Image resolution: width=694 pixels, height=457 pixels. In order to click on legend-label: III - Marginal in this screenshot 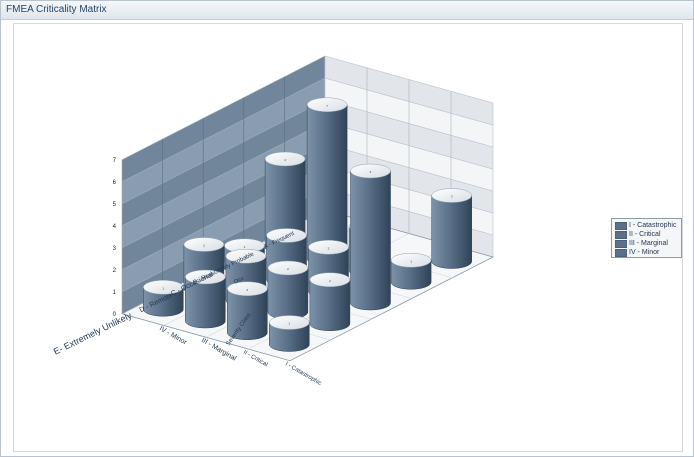, I will do `click(648, 243)`.